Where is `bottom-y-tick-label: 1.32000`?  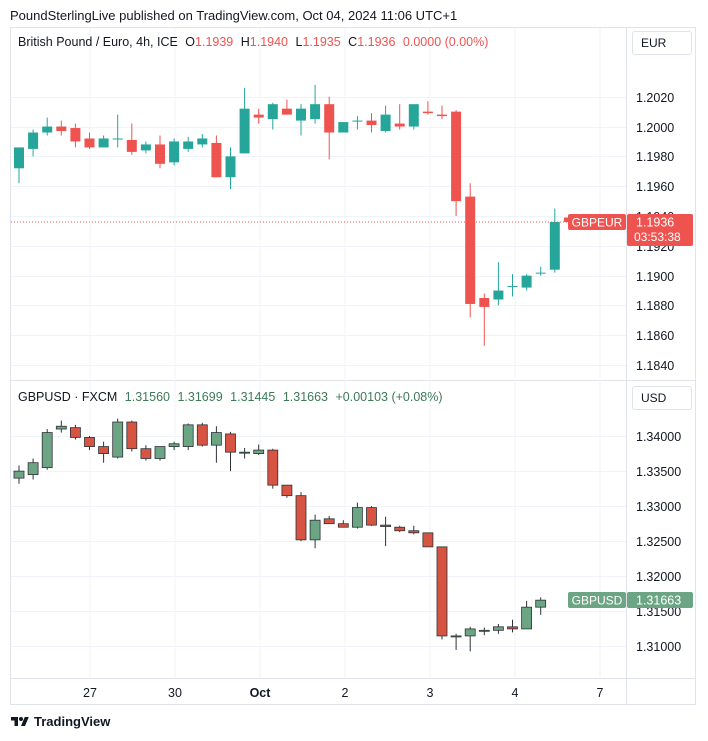 bottom-y-tick-label: 1.32000 is located at coordinates (658, 577).